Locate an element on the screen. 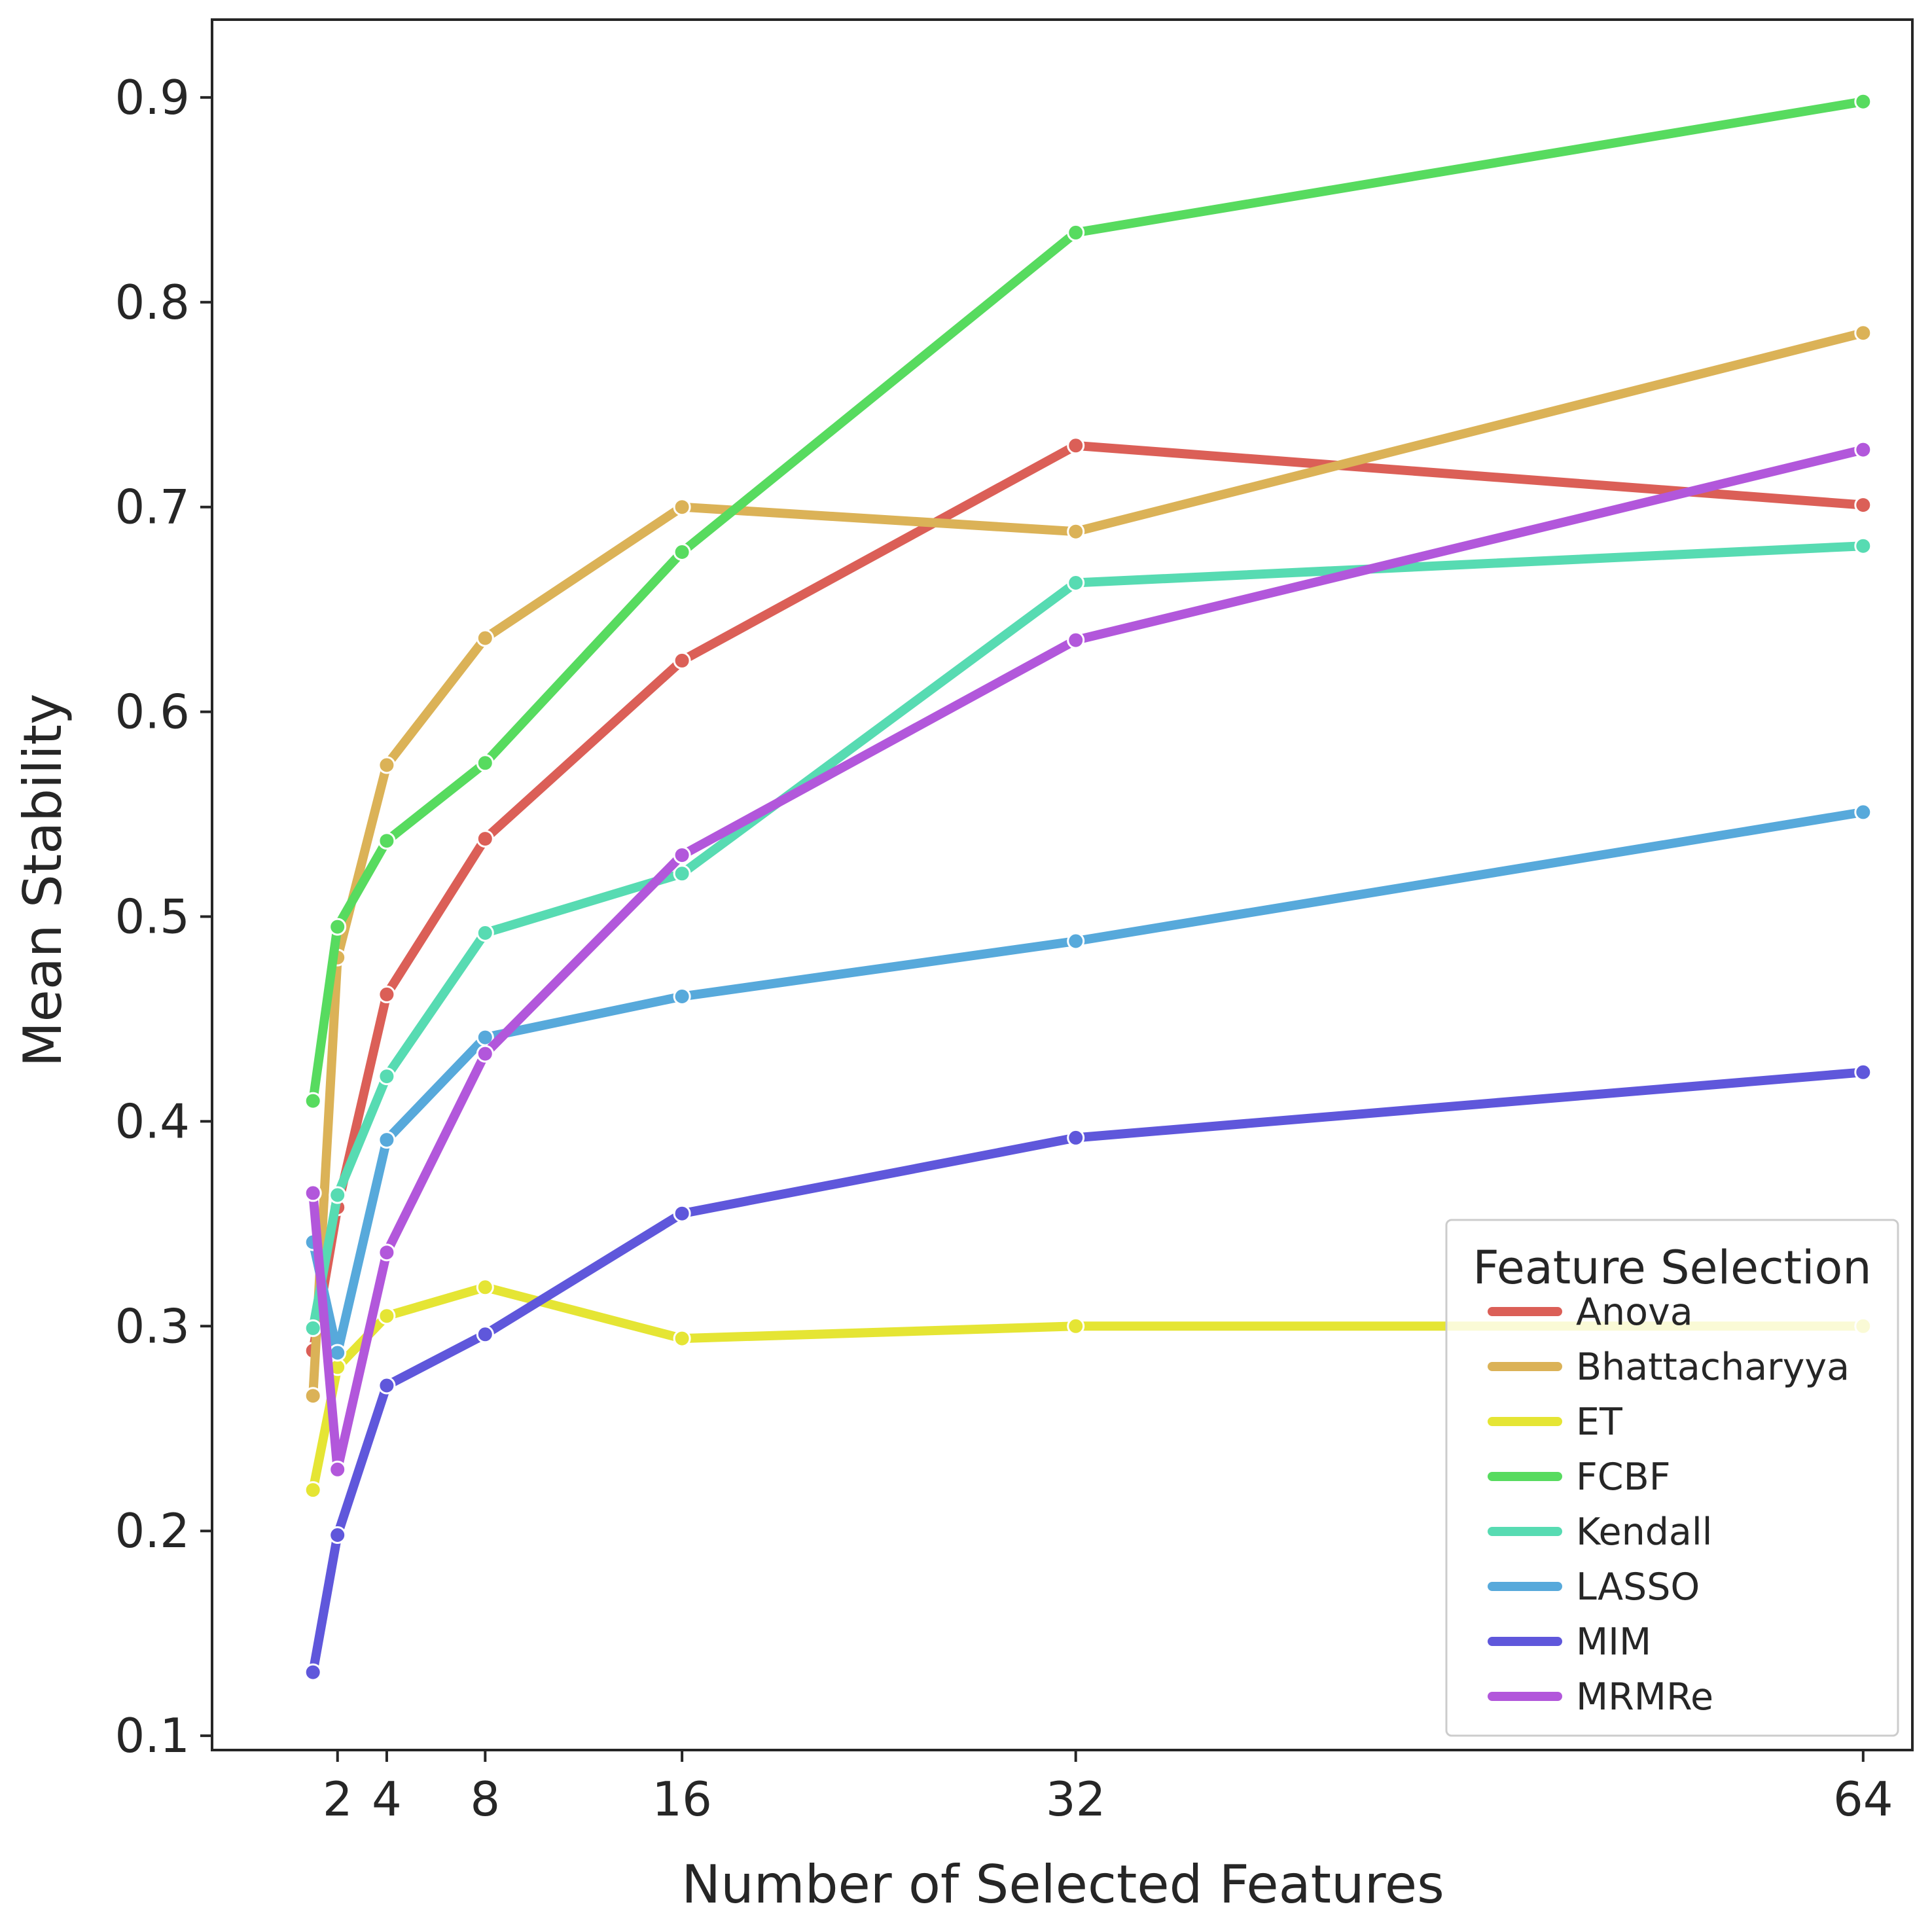 This screenshot has height=1932, width=1932. x-tick-label: 4 is located at coordinates (387, 1799).